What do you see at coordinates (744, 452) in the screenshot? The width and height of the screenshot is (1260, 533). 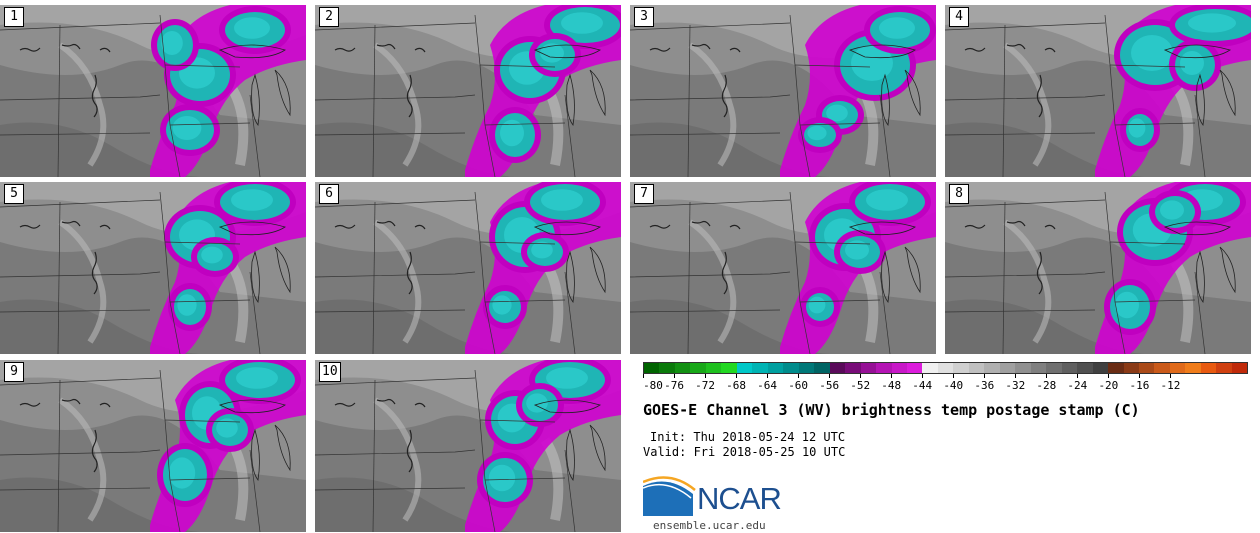 I see `valid-time: Valid: Fri 2018-05-25 10 UTC` at bounding box center [744, 452].